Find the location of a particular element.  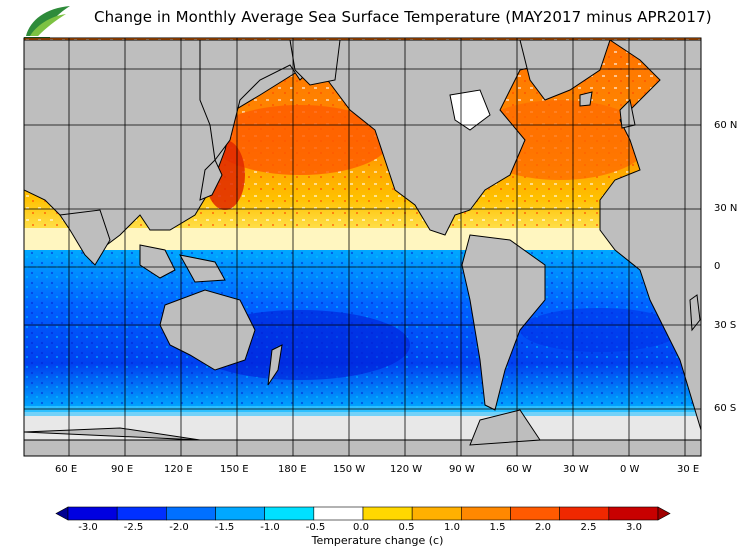

colorbar-title: Temperature change (c) is located at coordinates (377, 540).